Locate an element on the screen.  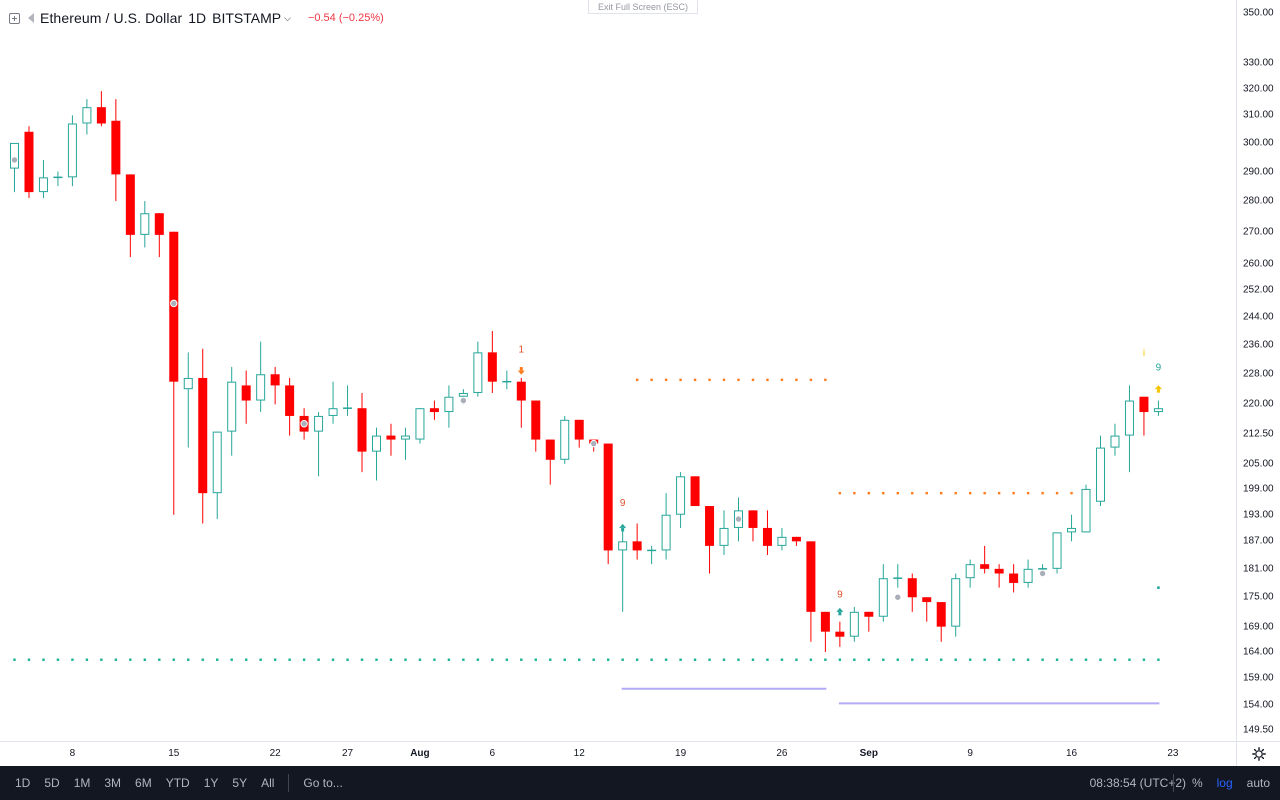
arrow-down-icon is located at coordinates (521, 369).